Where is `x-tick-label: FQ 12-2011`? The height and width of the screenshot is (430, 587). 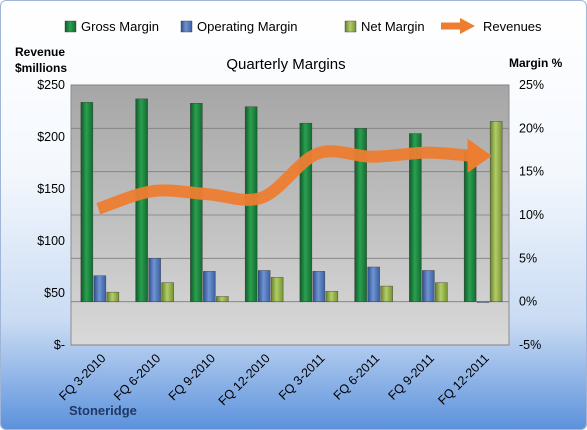 x-tick-label: FQ 12-2011 is located at coordinates (463, 379).